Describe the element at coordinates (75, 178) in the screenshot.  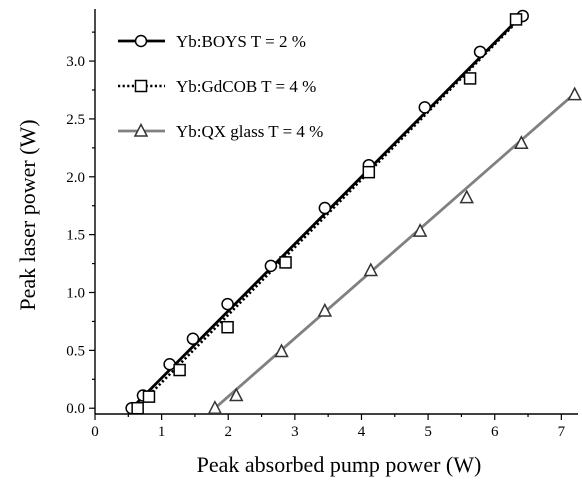
I see `y-tick-label: 2.0` at that location.